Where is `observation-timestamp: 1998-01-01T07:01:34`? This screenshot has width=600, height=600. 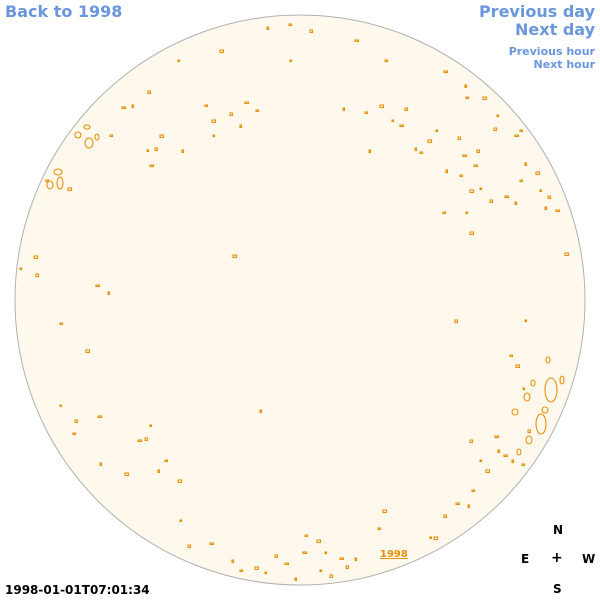 observation-timestamp: 1998-01-01T07:01:34 is located at coordinates (77, 590).